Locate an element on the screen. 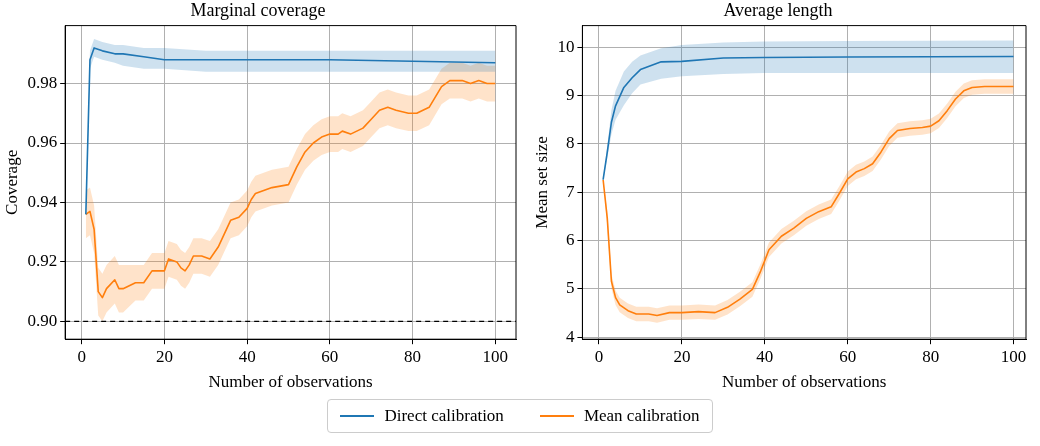  y-axis-title: Coverage is located at coordinates (11, 182).